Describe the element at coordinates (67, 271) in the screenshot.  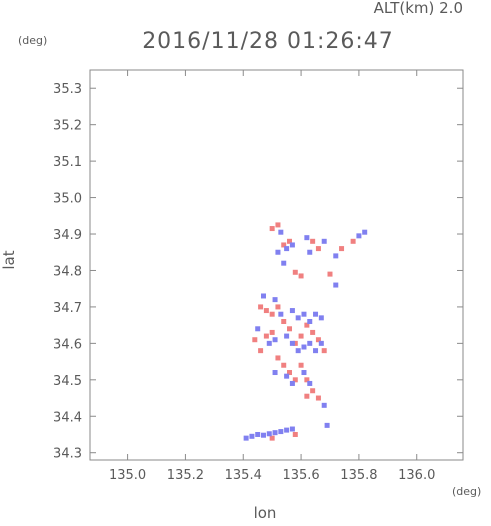
I see `y-tick-label: 34.8` at that location.